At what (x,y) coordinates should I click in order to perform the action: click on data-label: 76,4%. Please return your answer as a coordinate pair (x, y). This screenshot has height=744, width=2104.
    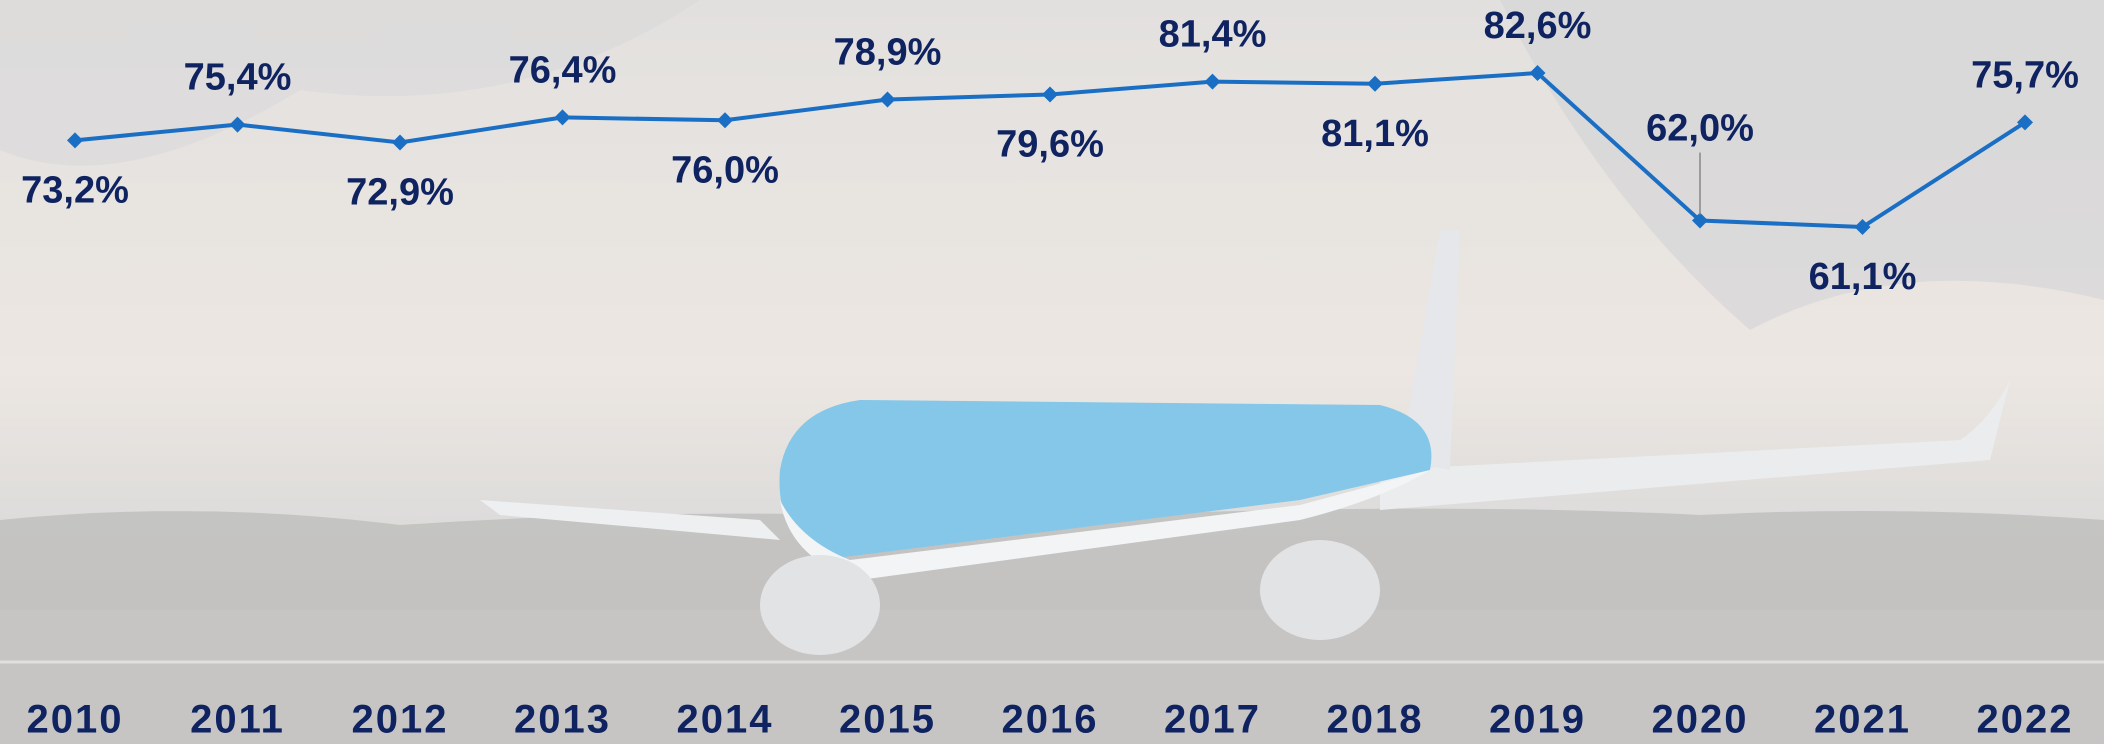
    Looking at the image, I should click on (563, 70).